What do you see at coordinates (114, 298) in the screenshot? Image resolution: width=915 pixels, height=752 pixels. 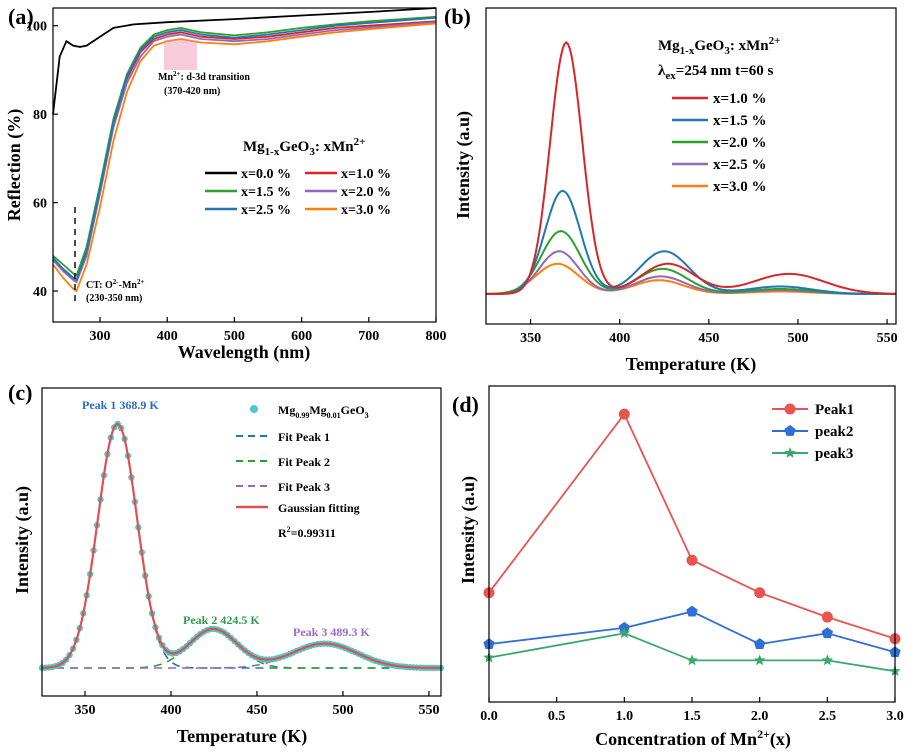 I see `panel-a-annot-ct-range: (230-350 nm)` at bounding box center [114, 298].